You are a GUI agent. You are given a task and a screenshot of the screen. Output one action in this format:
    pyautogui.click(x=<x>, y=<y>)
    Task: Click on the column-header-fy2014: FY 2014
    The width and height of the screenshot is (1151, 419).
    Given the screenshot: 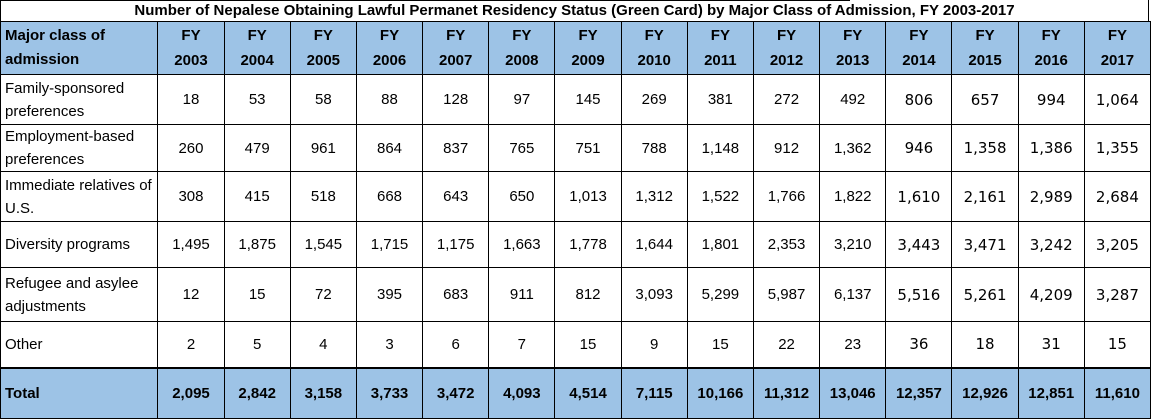 What is the action you would take?
    pyautogui.click(x=919, y=48)
    